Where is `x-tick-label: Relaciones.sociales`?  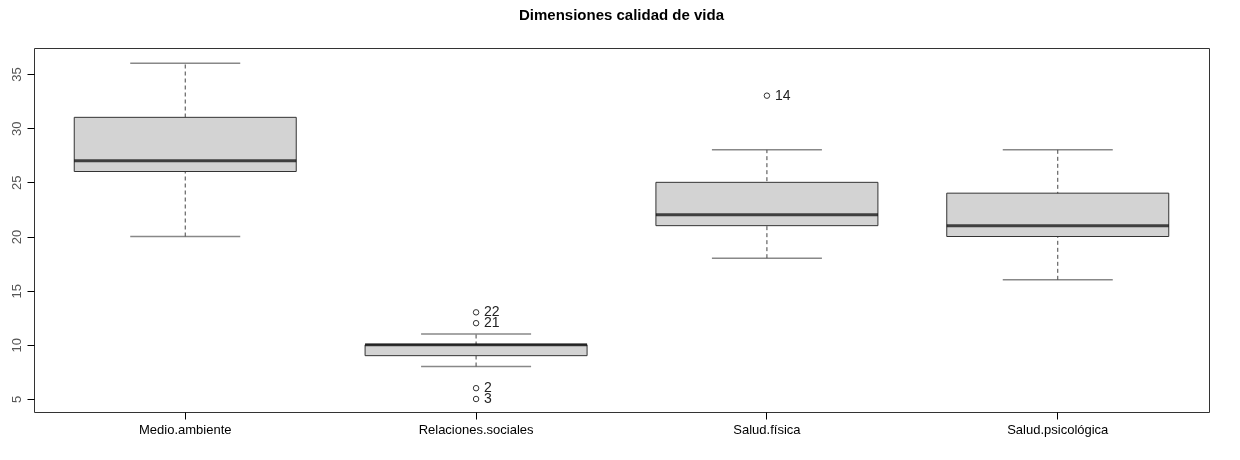
x-tick-label: Relaciones.sociales is located at coordinates (476, 429).